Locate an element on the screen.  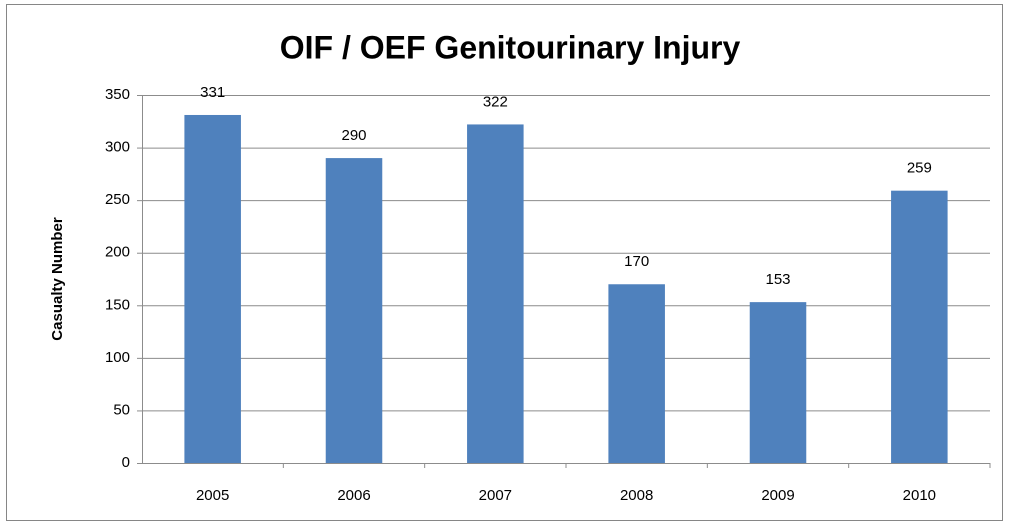
x-tick-label: 2009 is located at coordinates (777, 495).